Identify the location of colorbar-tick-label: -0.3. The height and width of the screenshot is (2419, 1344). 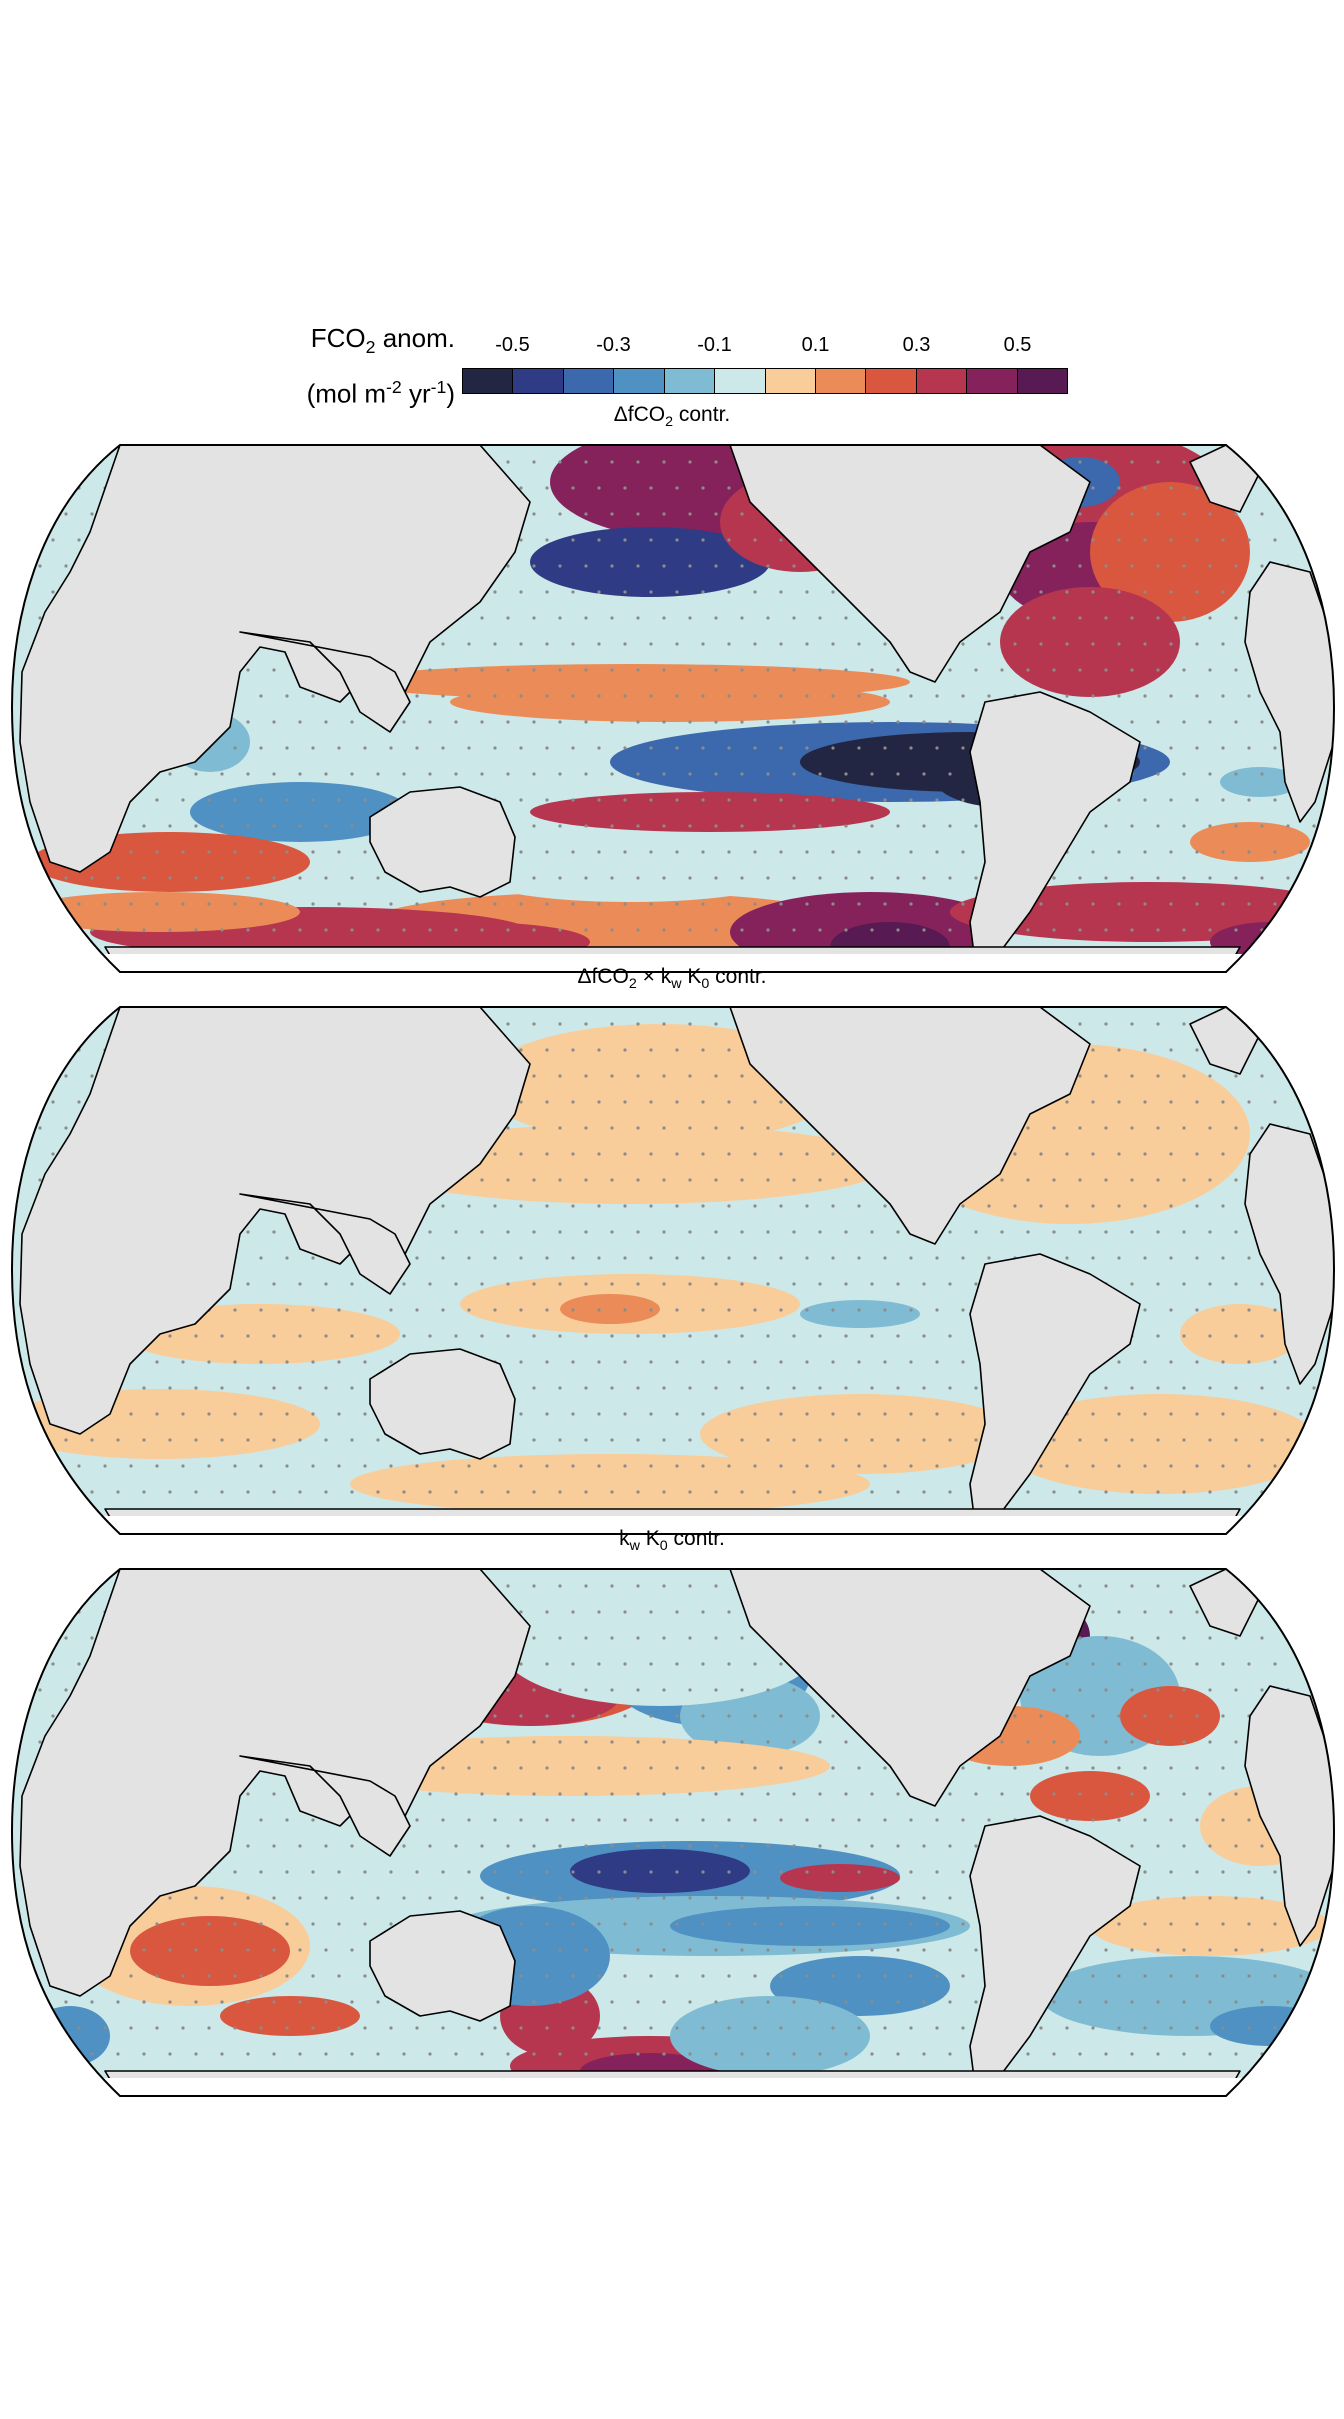
(613, 345).